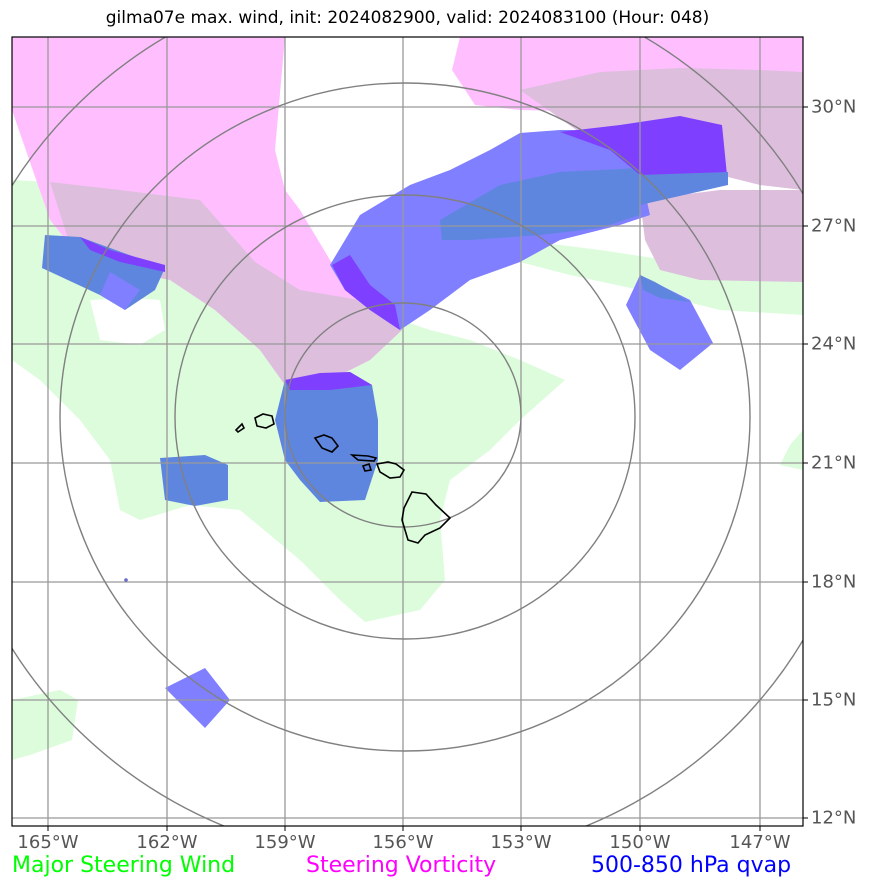 This screenshot has height=891, width=873. Describe the element at coordinates (404, 828) in the screenshot. I see `lon-ticks` at that location.